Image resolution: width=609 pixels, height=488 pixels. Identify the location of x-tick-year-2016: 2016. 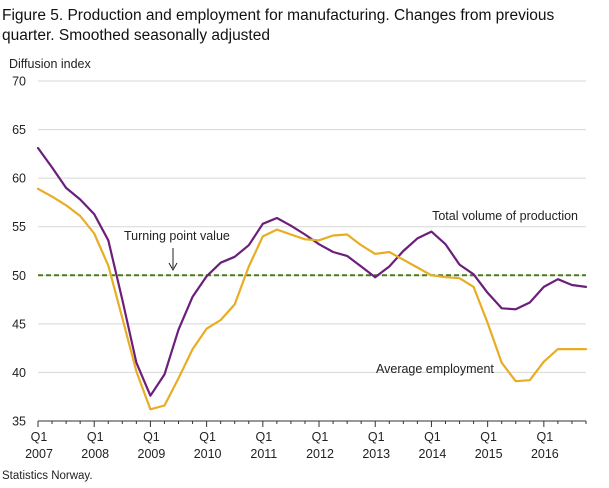
(545, 454).